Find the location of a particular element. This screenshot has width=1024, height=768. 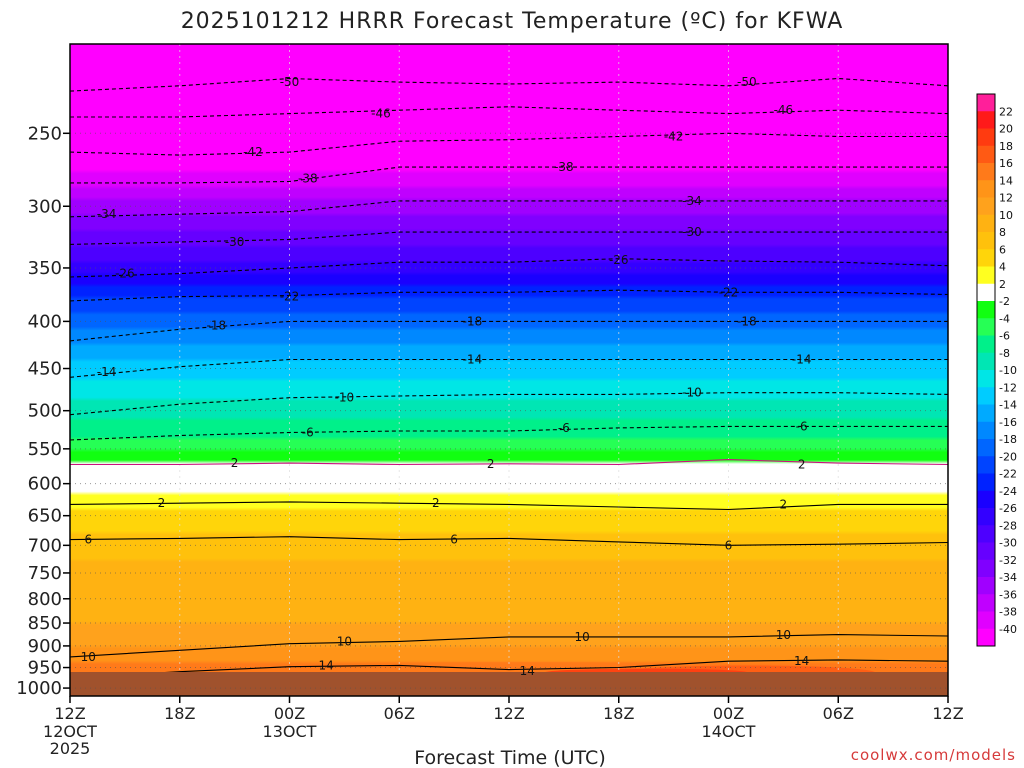

y-tick-label-1: 300 is located at coordinates (45, 206).